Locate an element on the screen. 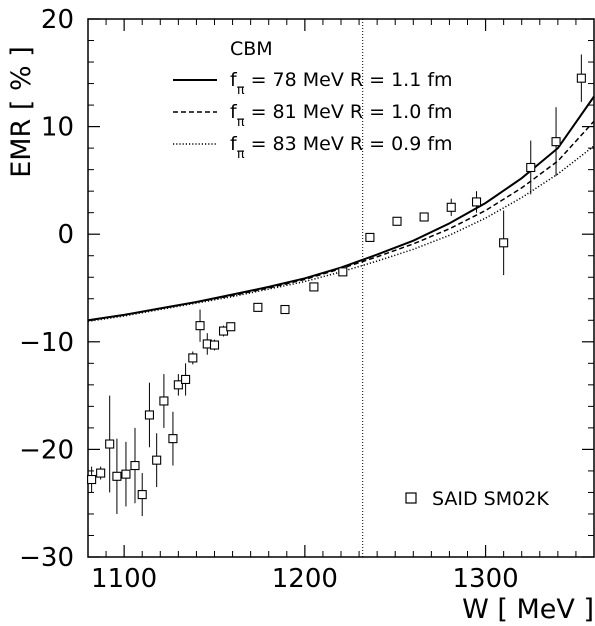  point-legend-label: SAID SM02K is located at coordinates (490, 499).